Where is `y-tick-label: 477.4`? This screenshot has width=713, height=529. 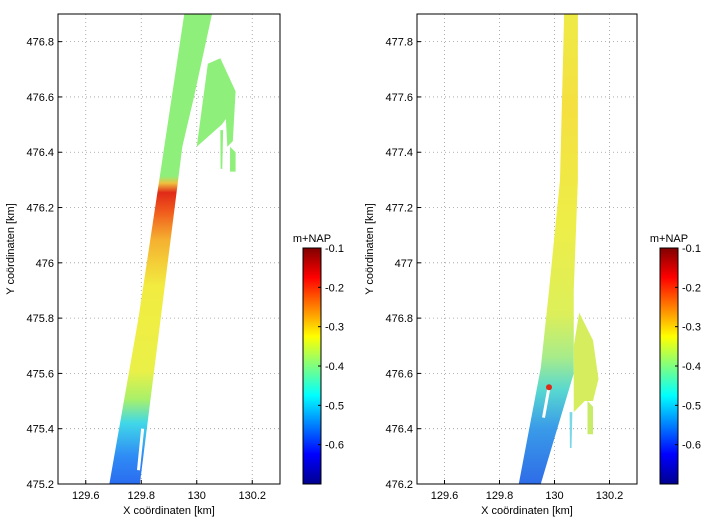
y-tick-label: 477.4 is located at coordinates (399, 153).